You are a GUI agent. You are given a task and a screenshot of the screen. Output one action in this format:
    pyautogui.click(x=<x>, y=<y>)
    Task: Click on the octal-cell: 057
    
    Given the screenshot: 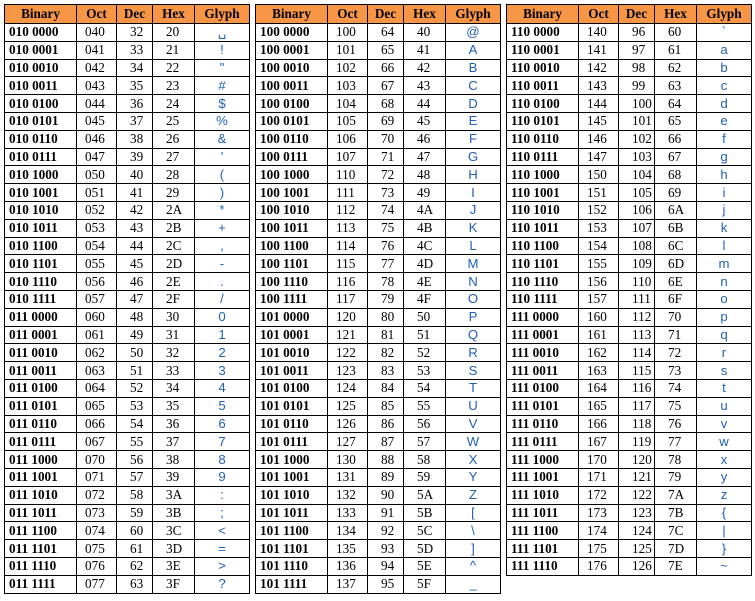 What is the action you would take?
    pyautogui.click(x=96, y=299)
    